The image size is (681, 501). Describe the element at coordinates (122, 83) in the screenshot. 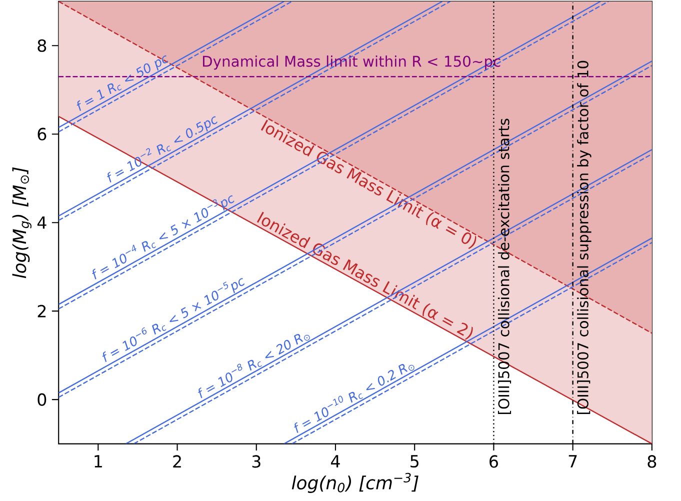

I see `text: f = 1 R$_{c}$ < 50 pc` at that location.